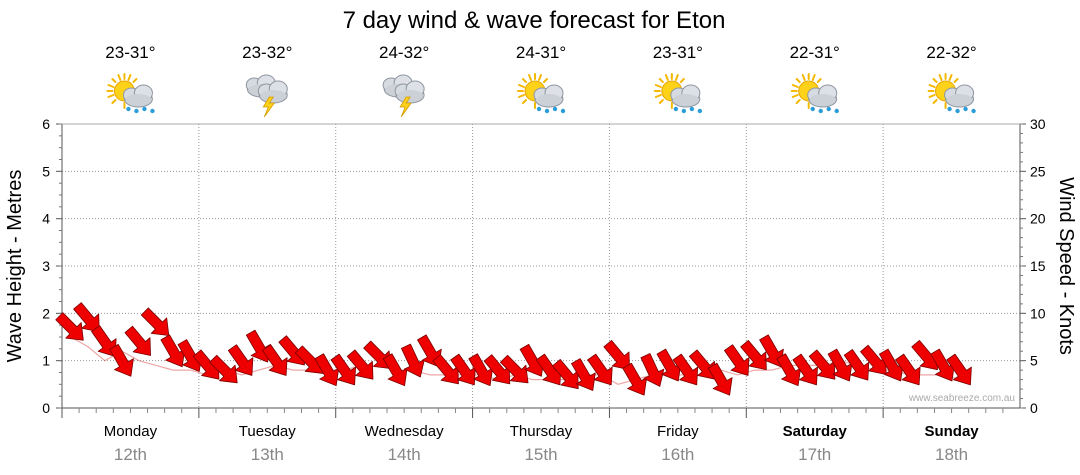 Image resolution: width=1080 pixels, height=475 pixels. Describe the element at coordinates (1038, 219) in the screenshot. I see `wind-speed-tick-label: 20` at that location.